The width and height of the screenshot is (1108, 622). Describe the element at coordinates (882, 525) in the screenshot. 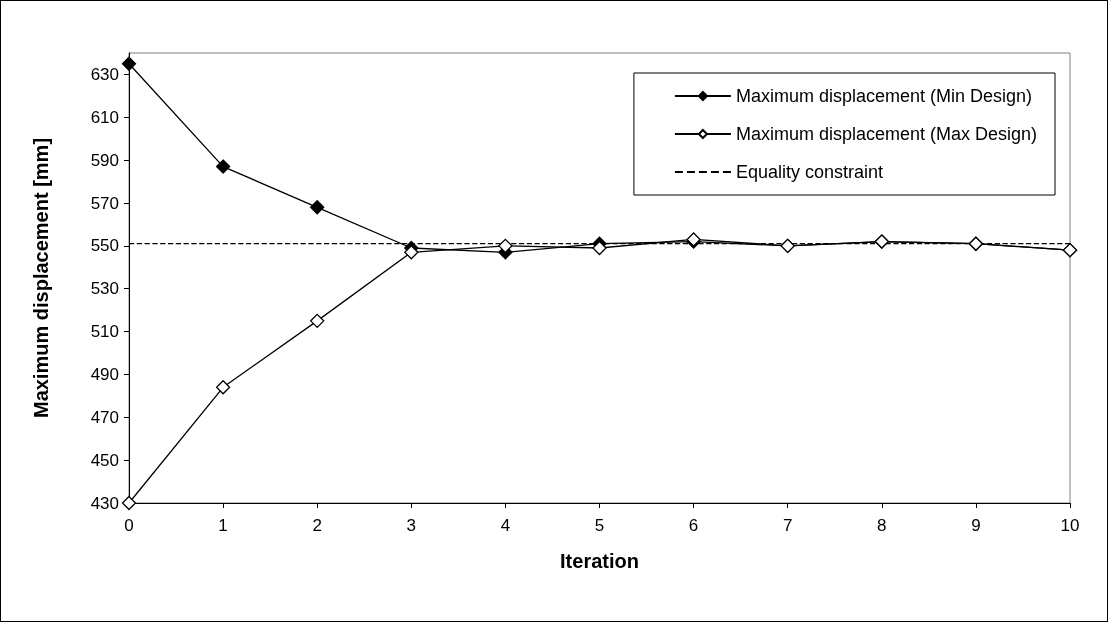

I see `x-tick-label: 8` at that location.